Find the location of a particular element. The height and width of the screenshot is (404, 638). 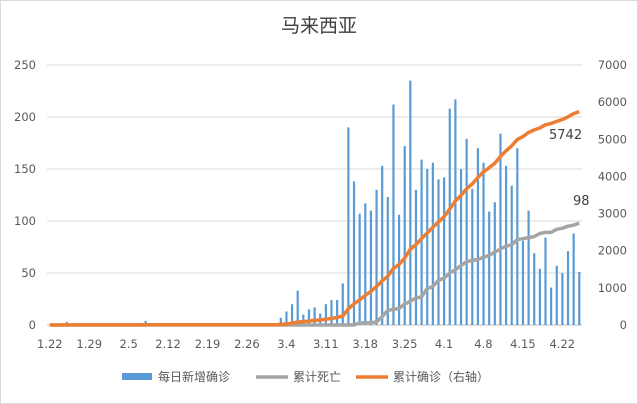

left-tick-label: 150 is located at coordinates (25, 169).